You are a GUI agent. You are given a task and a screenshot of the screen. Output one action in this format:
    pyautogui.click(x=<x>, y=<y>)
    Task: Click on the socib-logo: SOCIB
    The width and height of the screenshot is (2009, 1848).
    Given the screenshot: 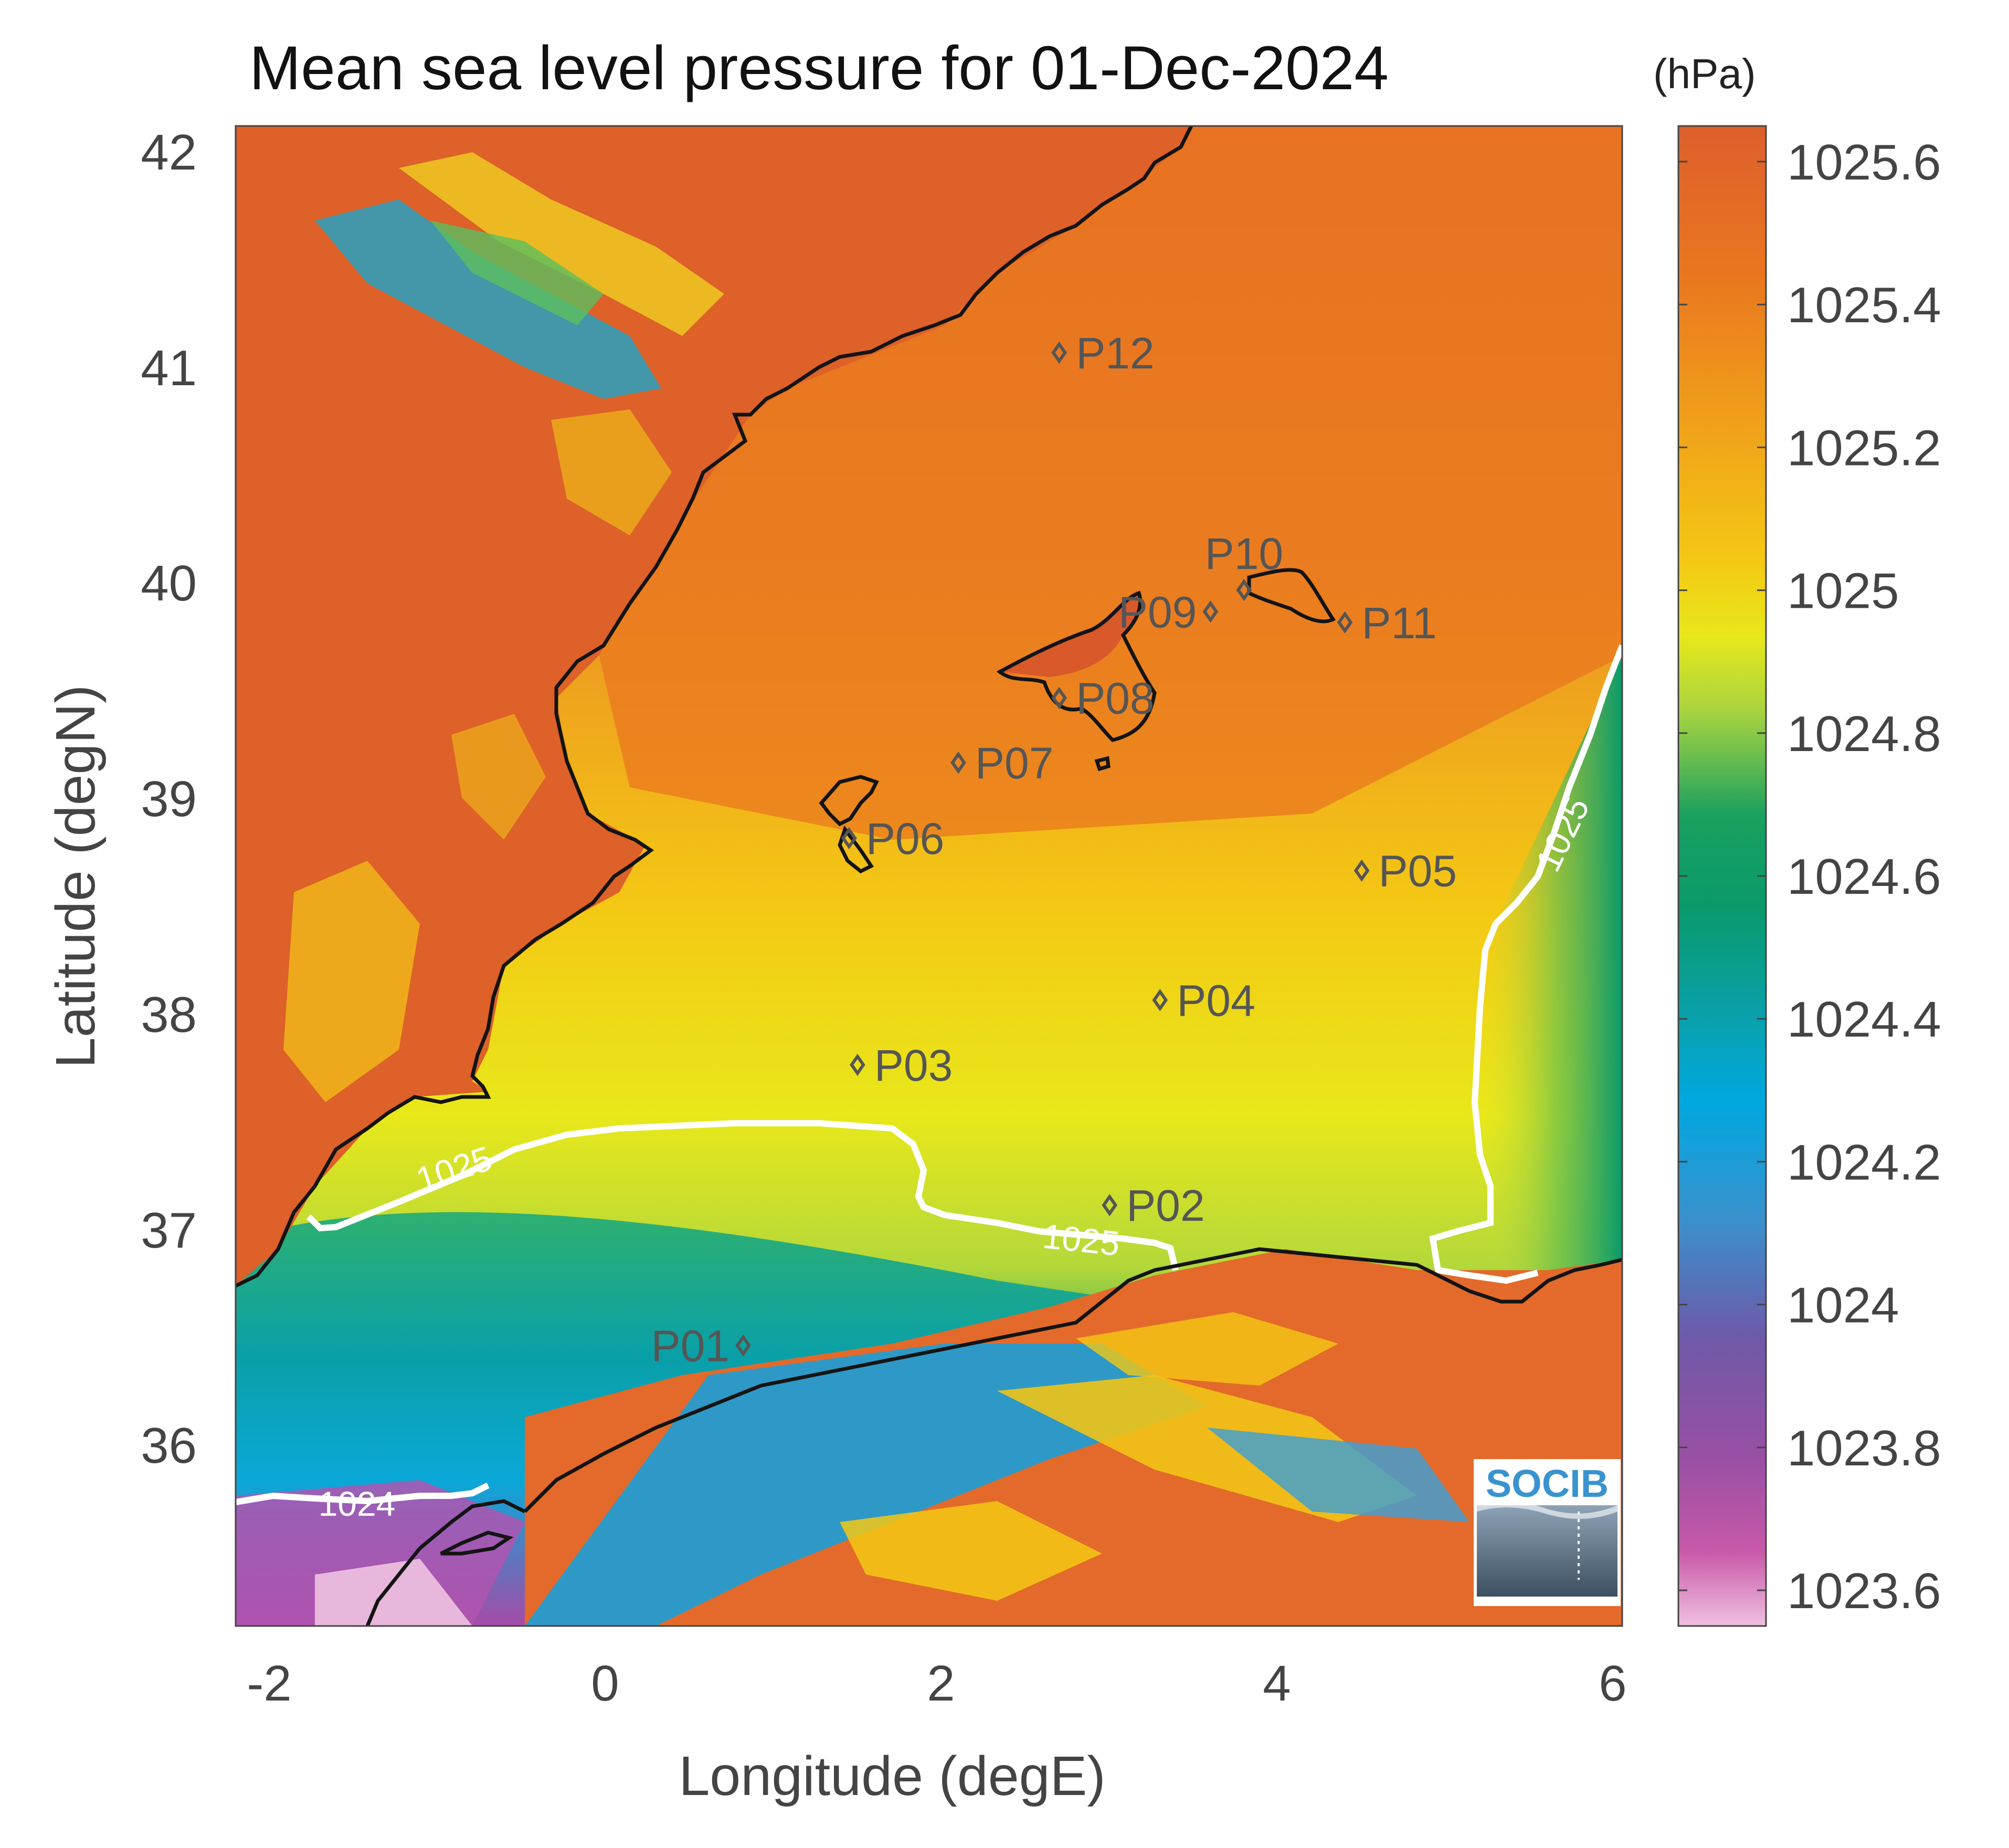 What is the action you would take?
    pyautogui.click(x=1547, y=1533)
    